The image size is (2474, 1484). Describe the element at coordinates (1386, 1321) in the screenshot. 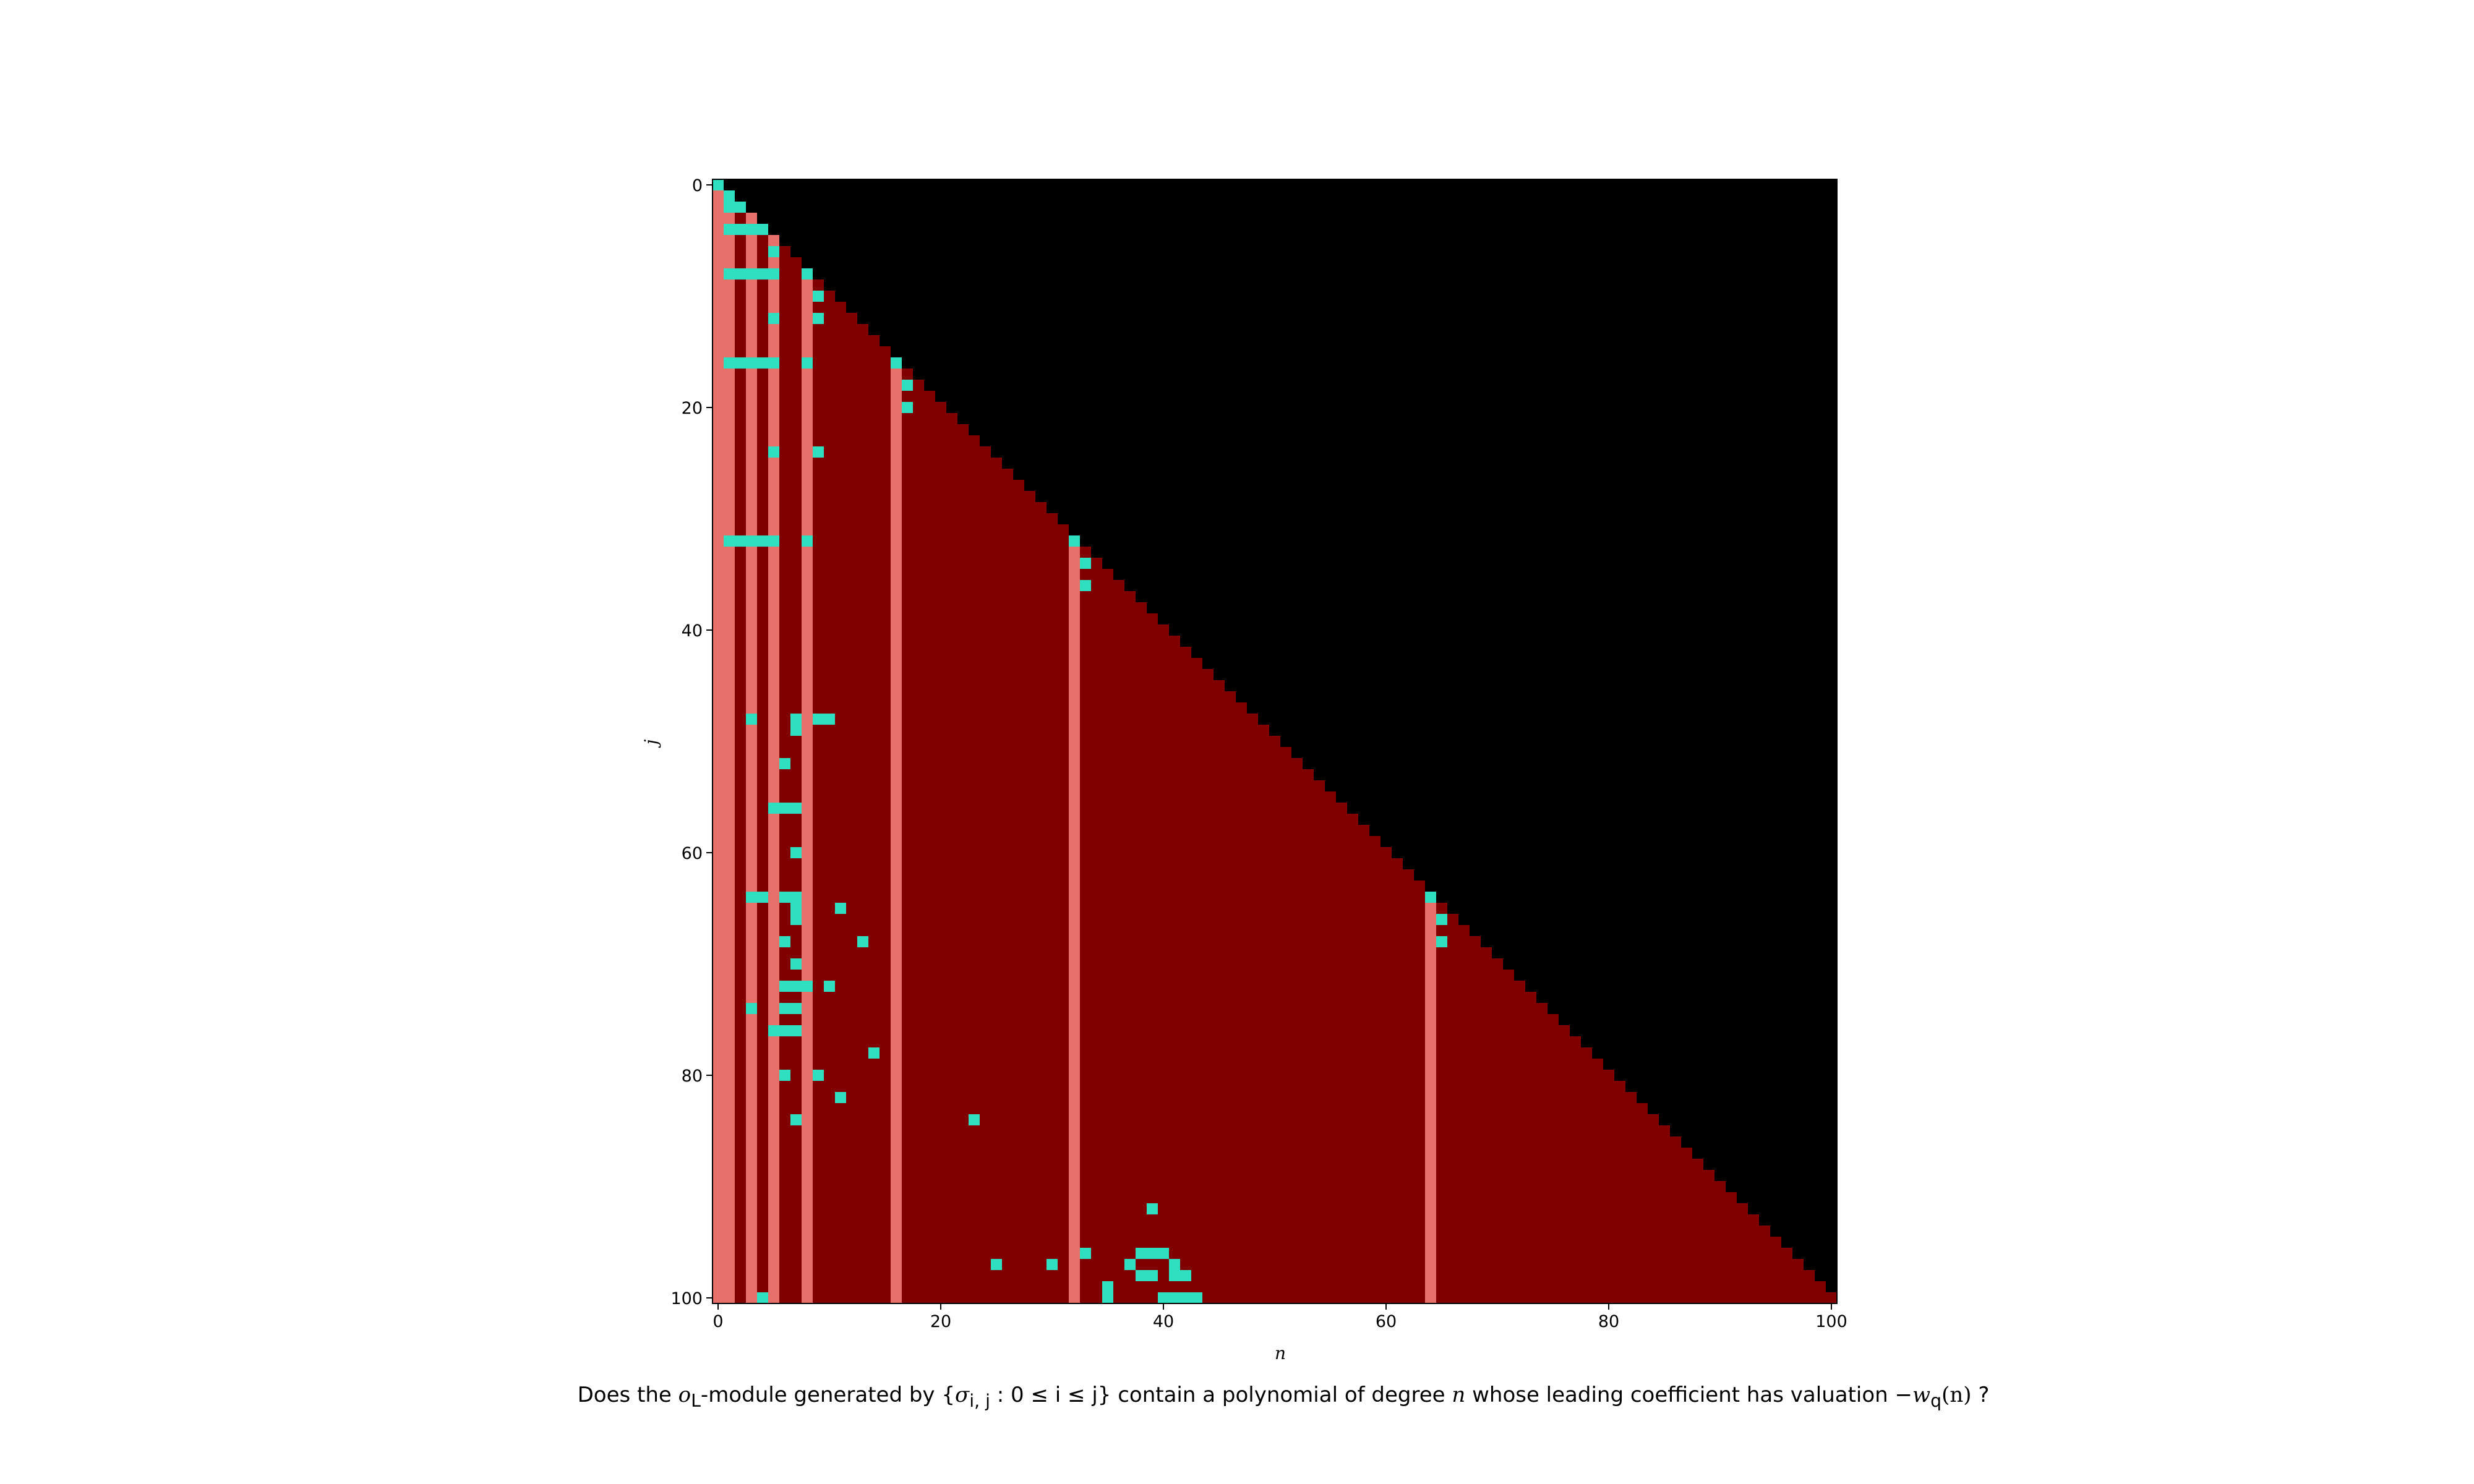

I see `x-tick-label: 60` at that location.